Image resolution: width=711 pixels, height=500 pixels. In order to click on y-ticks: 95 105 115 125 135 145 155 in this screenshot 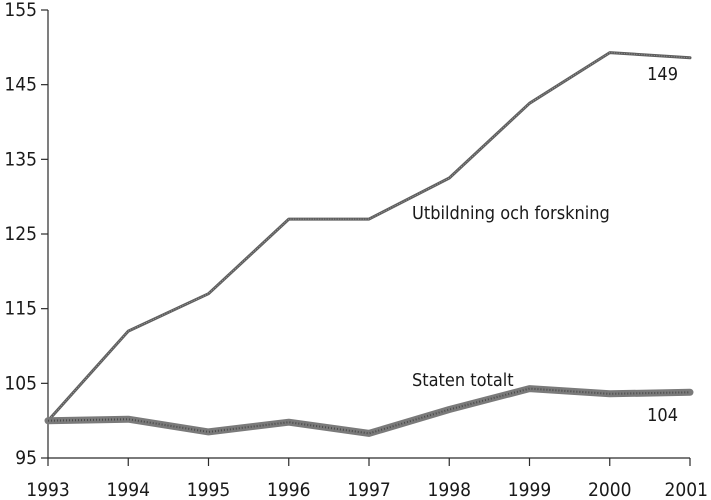, I will do `click(26, 234)`.